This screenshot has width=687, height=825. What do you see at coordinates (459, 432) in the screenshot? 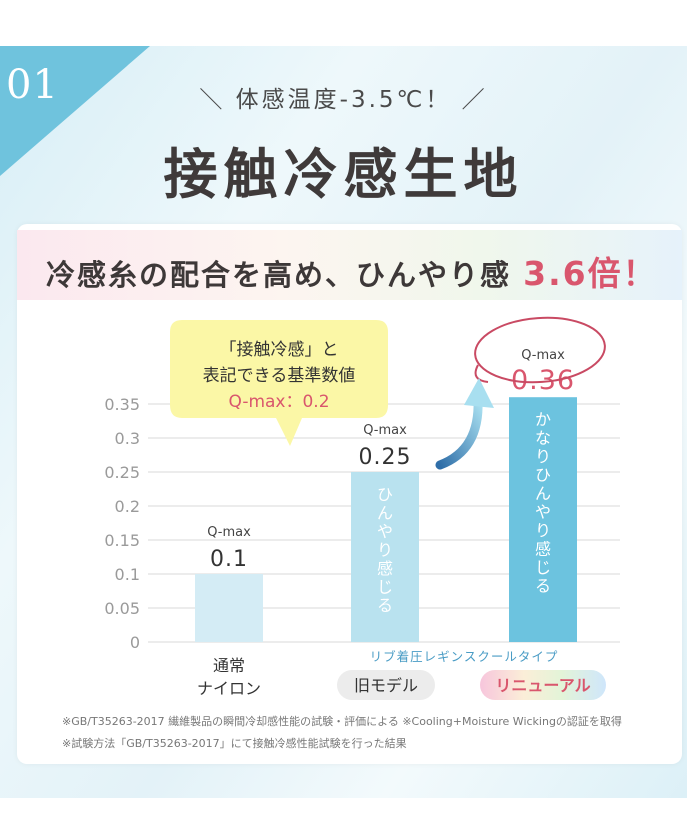
I see `upgrade-arrow` at bounding box center [459, 432].